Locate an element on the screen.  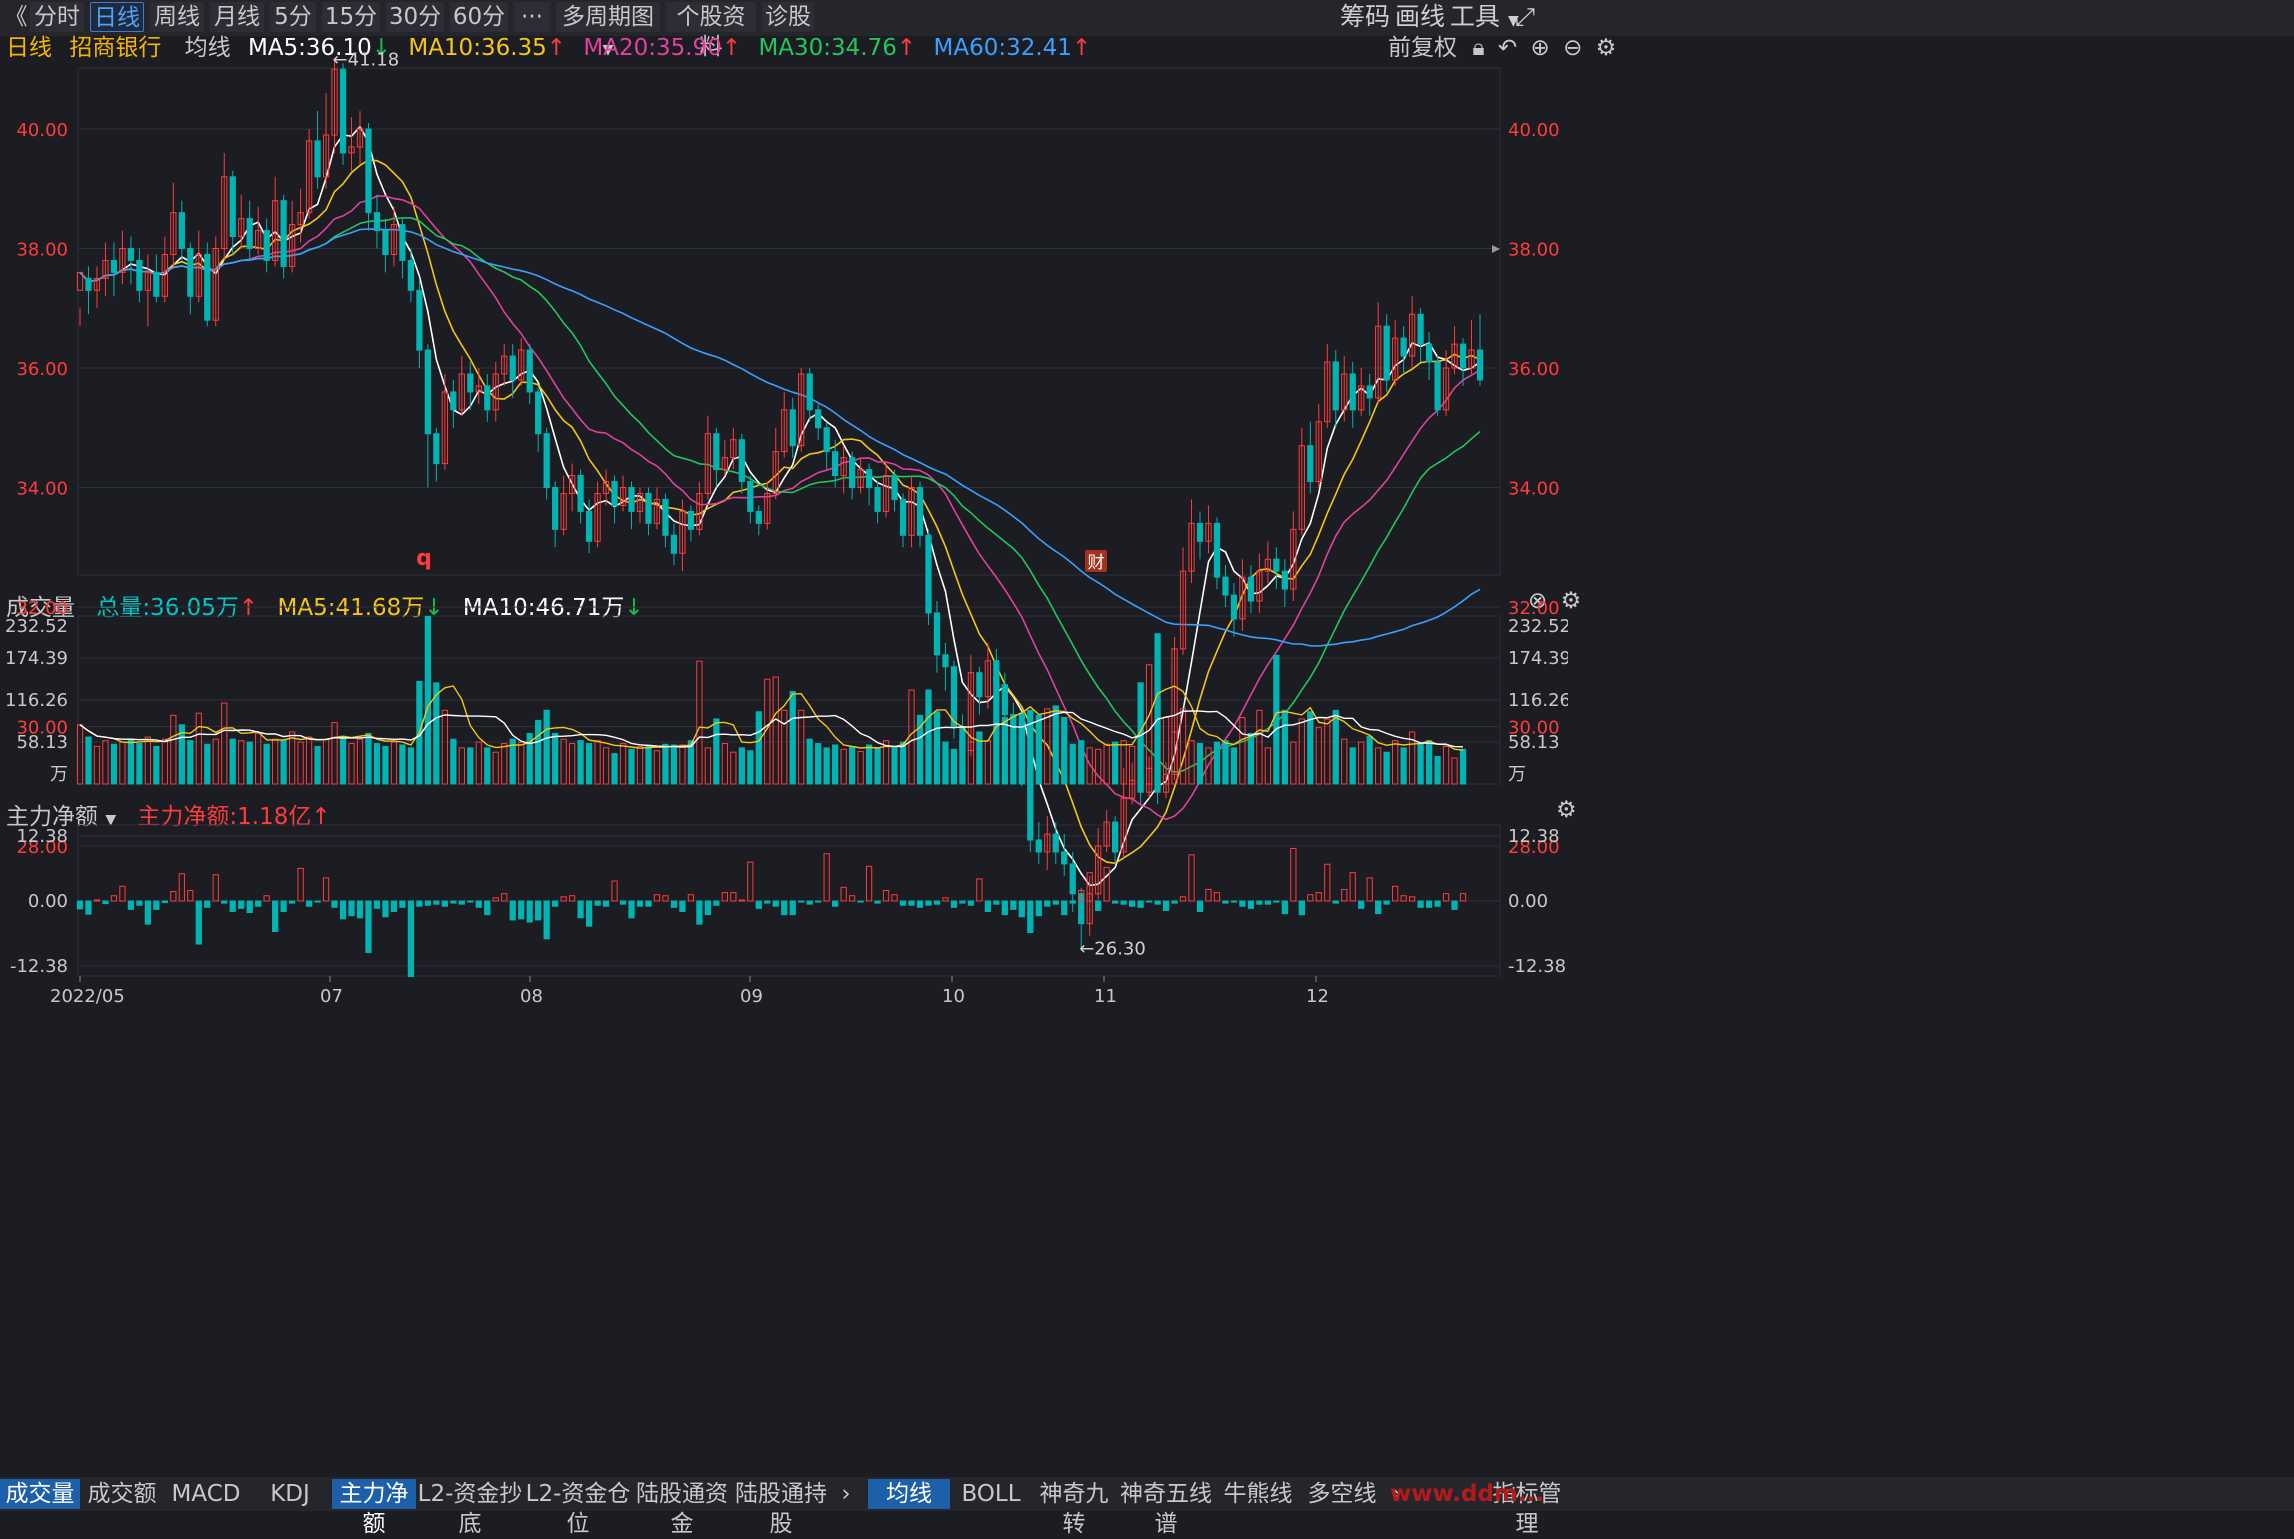
overlay-tab-2: 神奇九转 is located at coordinates (1074, 1509).